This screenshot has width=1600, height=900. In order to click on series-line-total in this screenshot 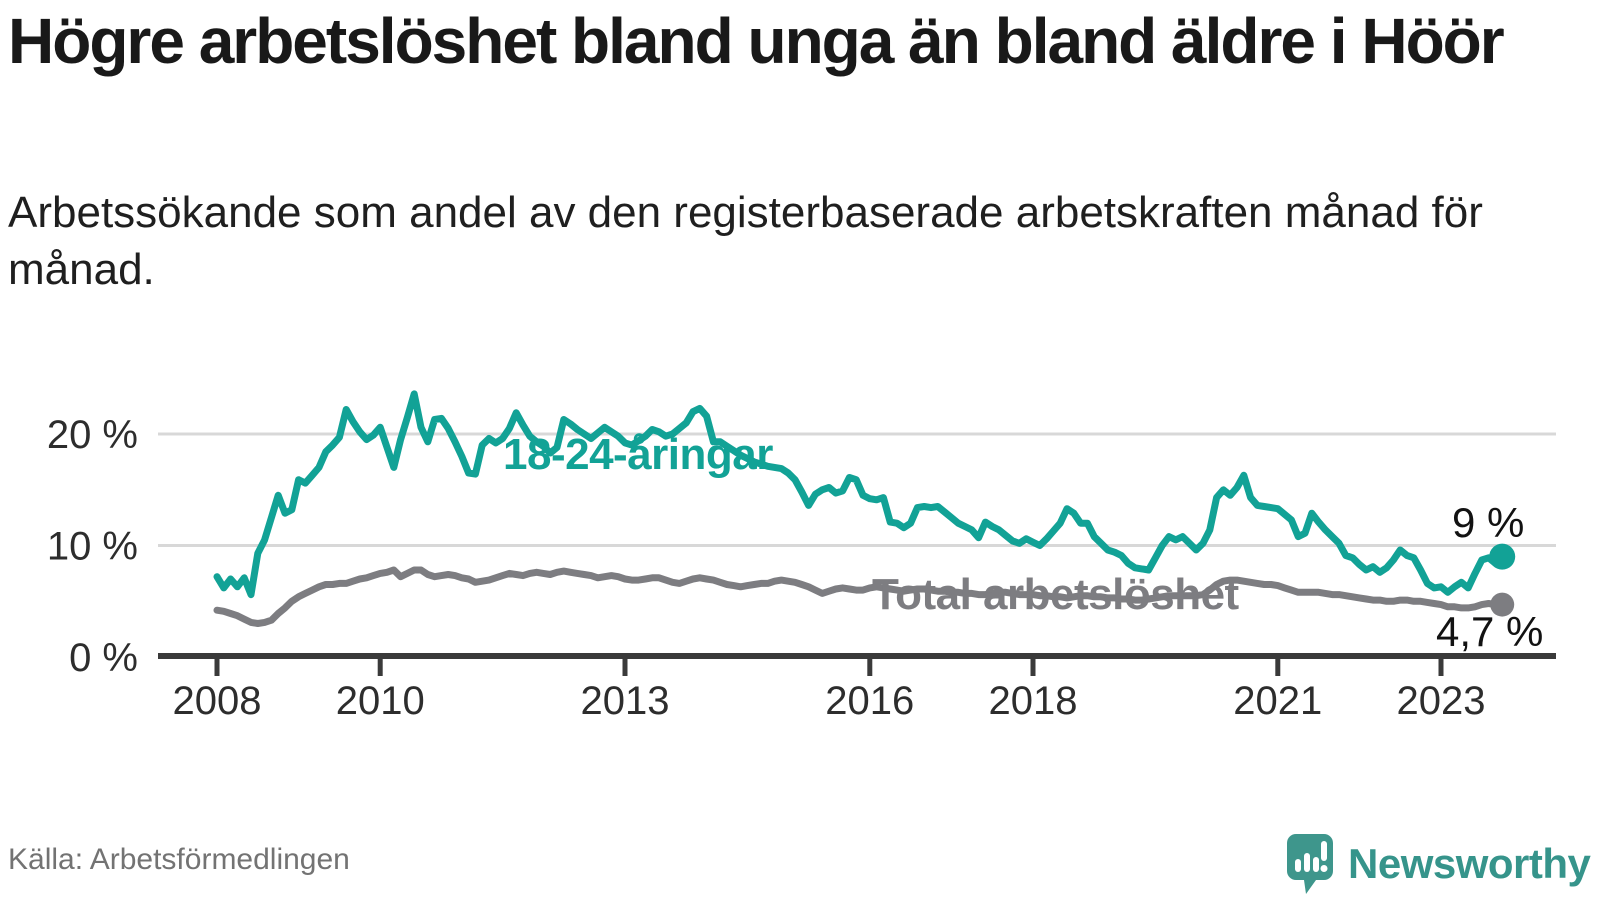, I will do `click(859, 596)`.